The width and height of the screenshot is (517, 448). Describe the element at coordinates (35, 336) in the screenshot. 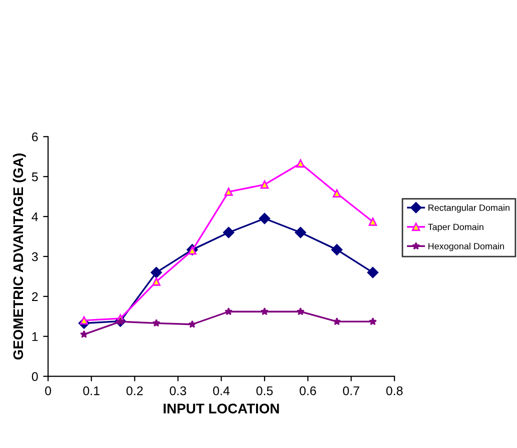

I see `y-tick-label: 1` at that location.